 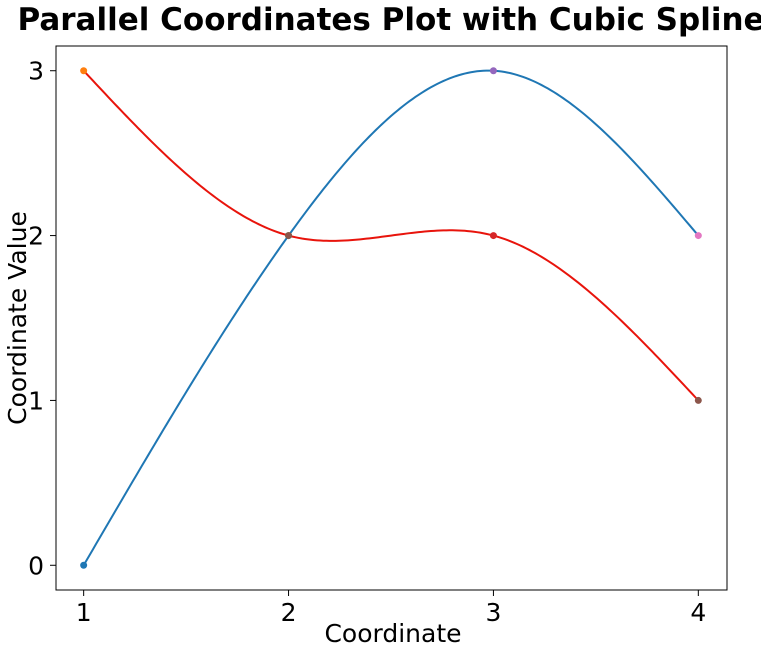 What do you see at coordinates (36, 71) in the screenshot?
I see `y-tick-label: 3` at bounding box center [36, 71].